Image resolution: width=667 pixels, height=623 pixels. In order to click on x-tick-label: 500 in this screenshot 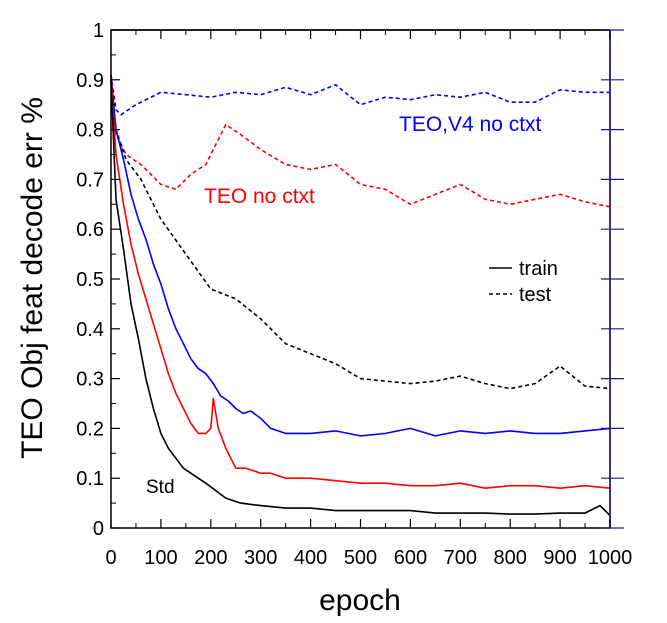, I will do `click(360, 558)`.